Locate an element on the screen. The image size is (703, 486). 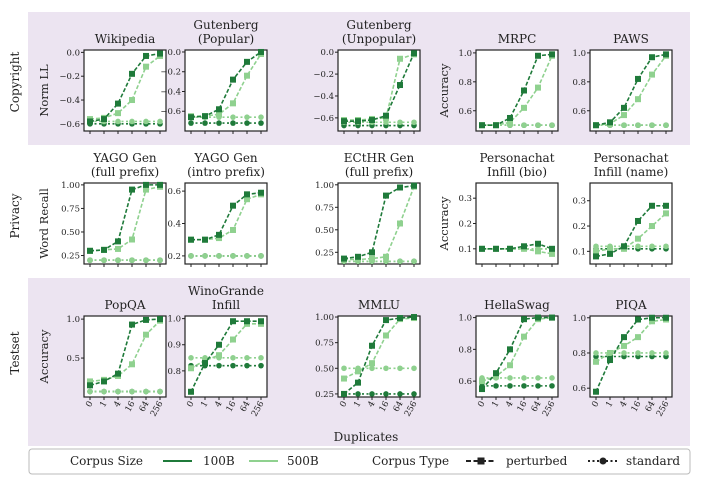
panel-title: MMLU is located at coordinates (379, 305).